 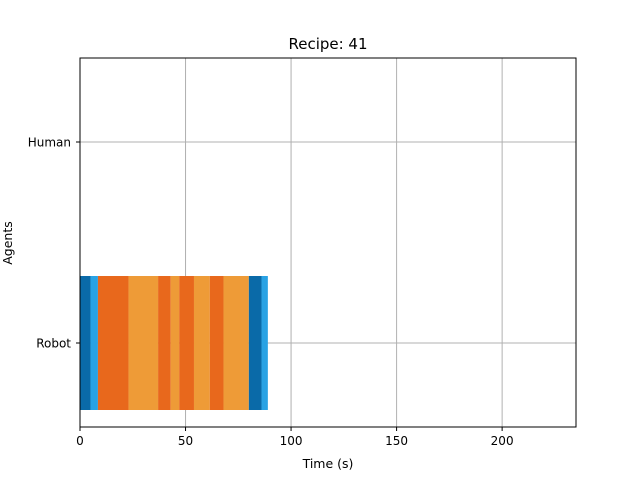 I want to click on x-tick-label: 200, so click(x=502, y=441).